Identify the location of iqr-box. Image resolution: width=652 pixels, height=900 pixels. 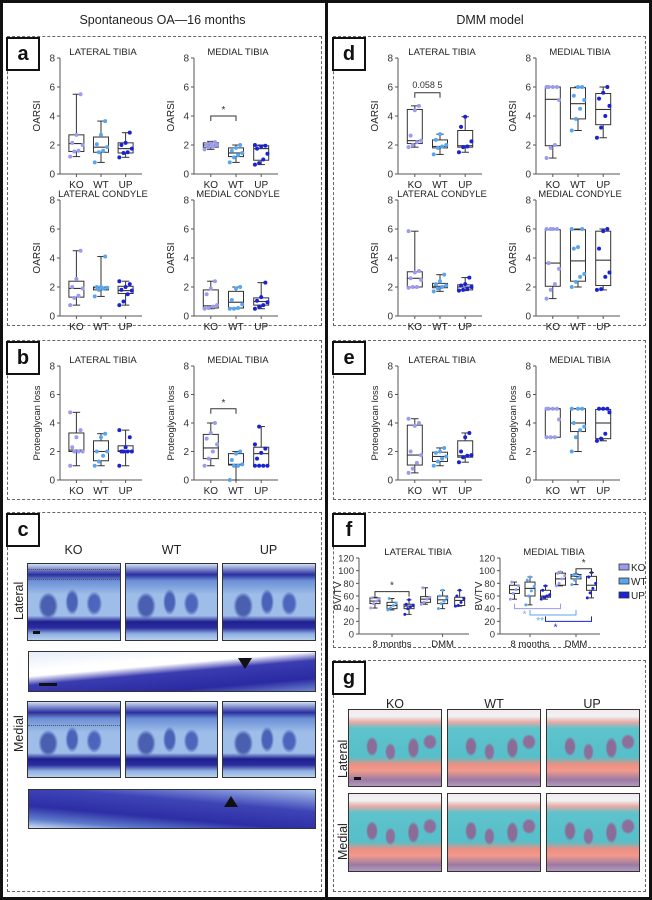
(465, 139).